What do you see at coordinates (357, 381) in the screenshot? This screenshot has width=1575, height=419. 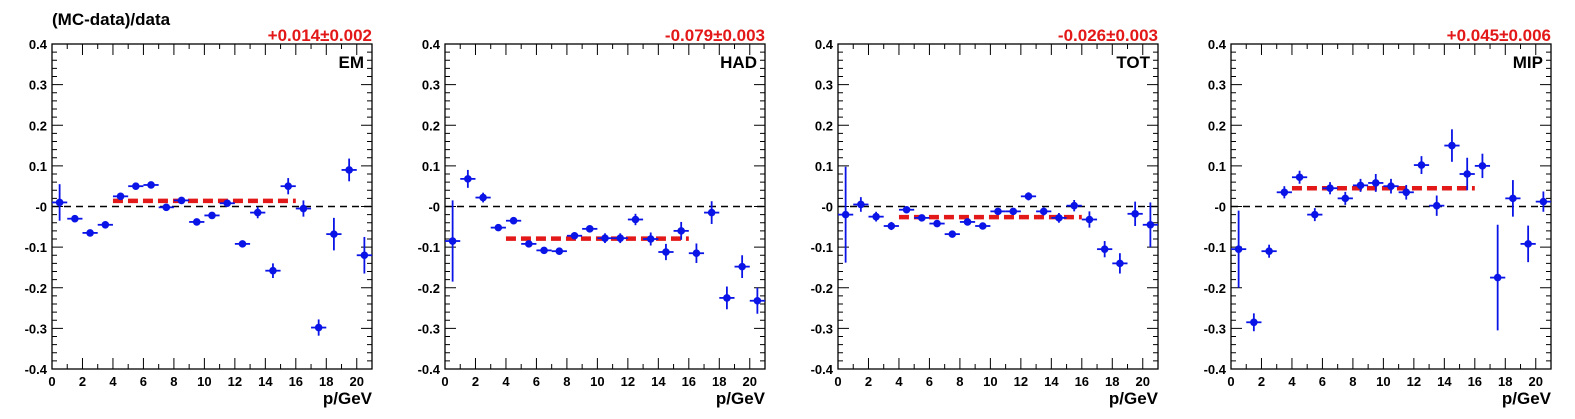 I see `x-tick-label: 20` at bounding box center [357, 381].